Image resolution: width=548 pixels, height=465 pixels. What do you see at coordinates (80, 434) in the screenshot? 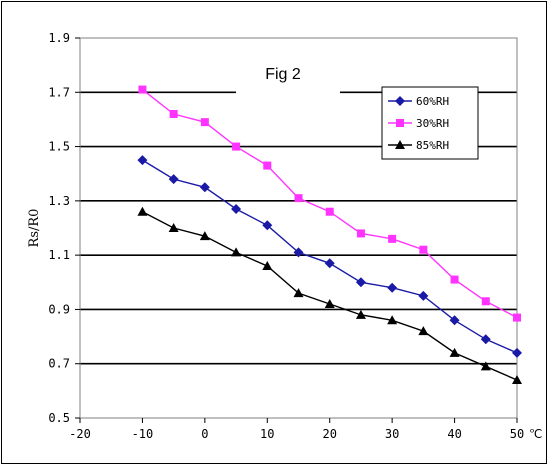
I see `x-tick-label: -20` at bounding box center [80, 434].